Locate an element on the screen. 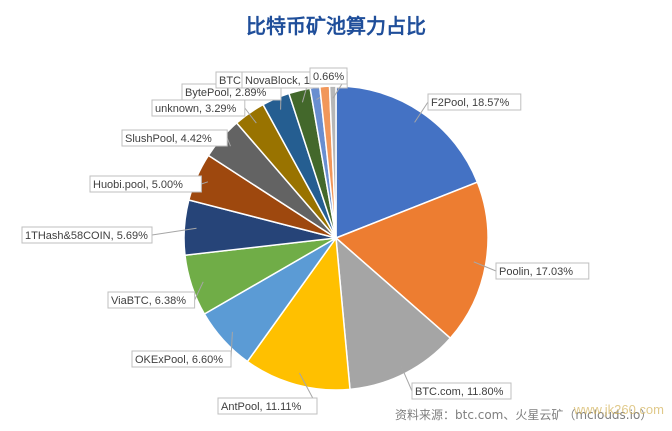 The height and width of the screenshot is (431, 672). data-label: 0.66% is located at coordinates (328, 77).